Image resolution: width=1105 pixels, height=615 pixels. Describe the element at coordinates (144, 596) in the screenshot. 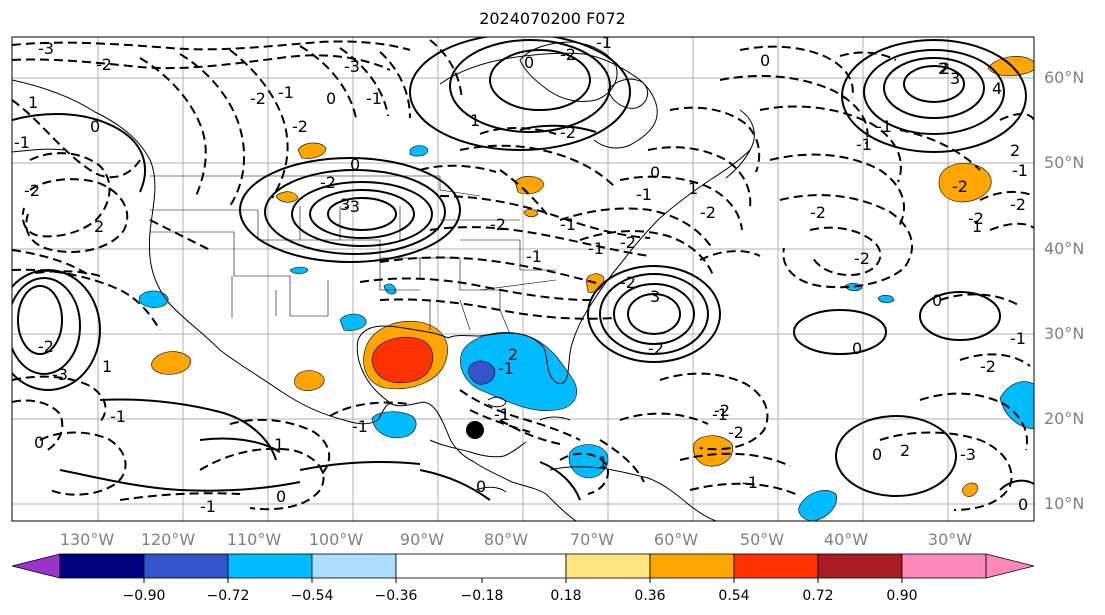

I see `colorbar-tick-label: −0.90` at that location.